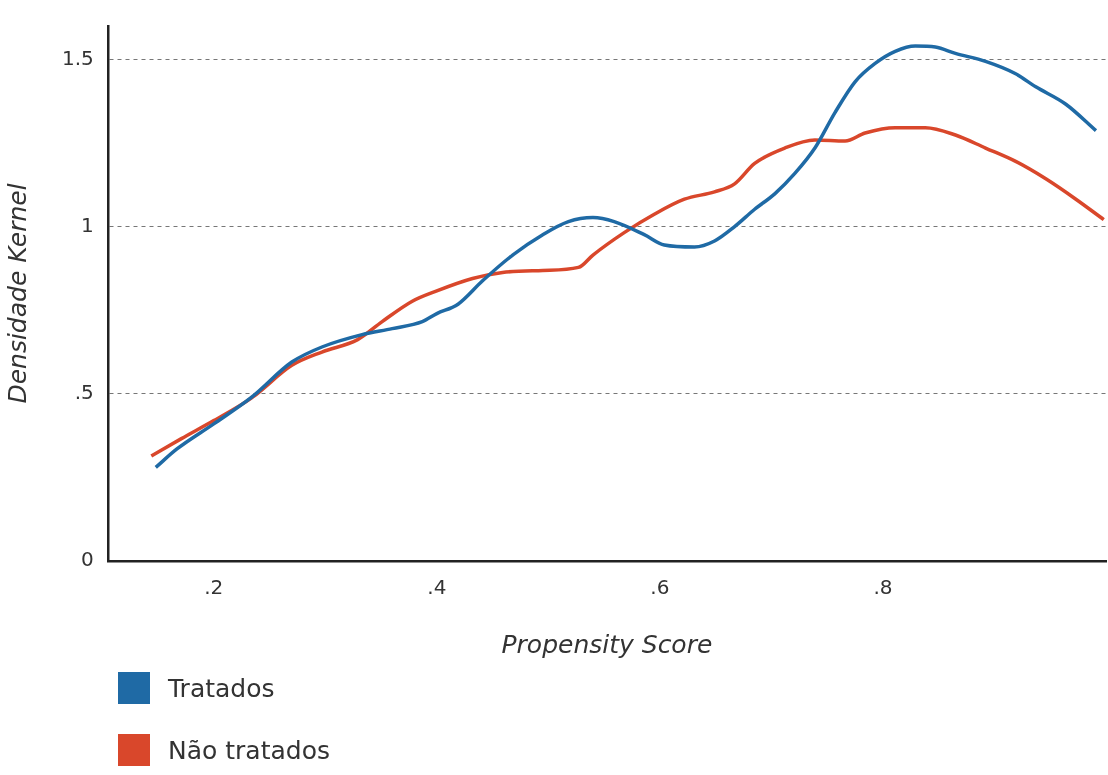  Describe the element at coordinates (87, 559) in the screenshot. I see `y-tick-label: 0` at that location.